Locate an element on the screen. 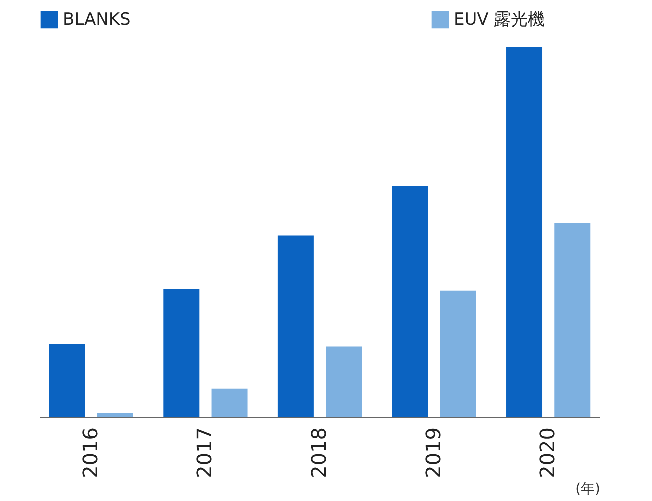 Image resolution: width=652 pixels, height=501 pixels. x-axis-title: (年) is located at coordinates (588, 489).